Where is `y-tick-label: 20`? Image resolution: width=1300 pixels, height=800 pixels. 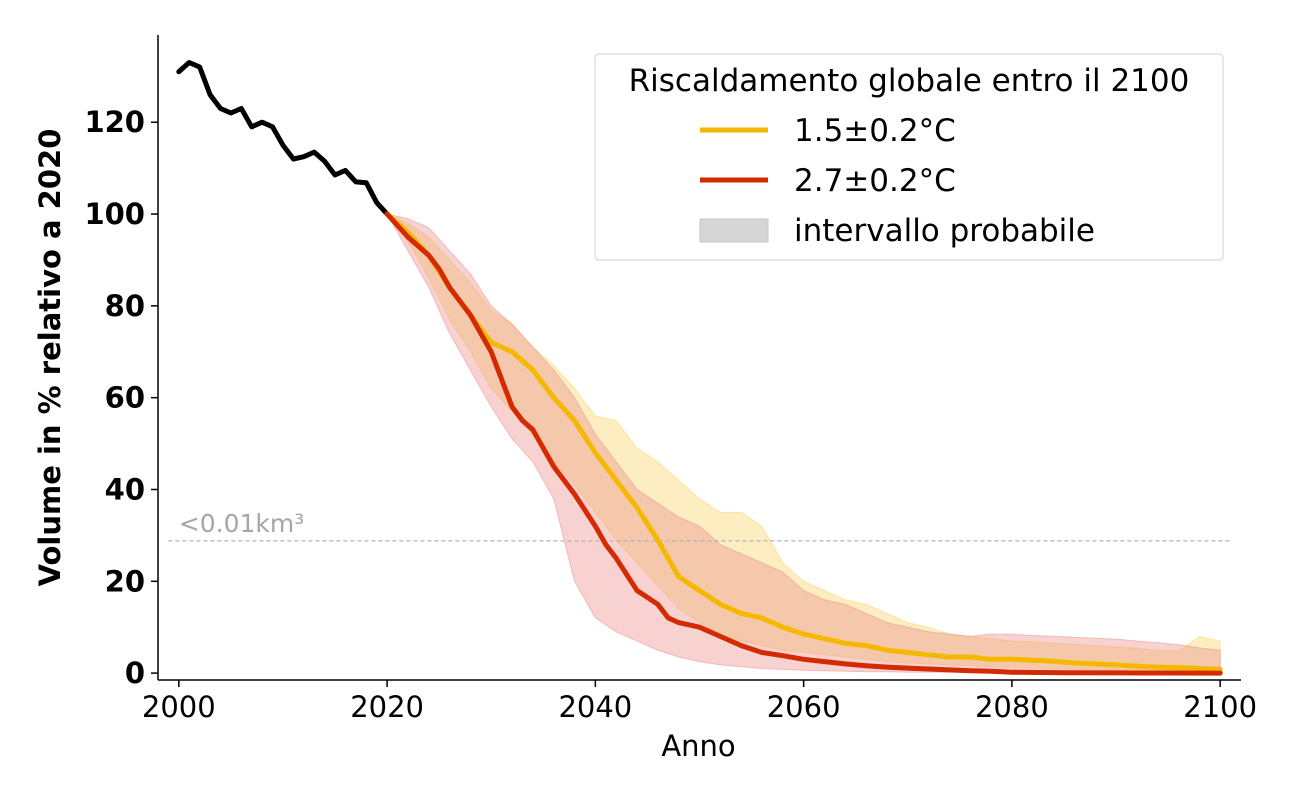
y-tick-label: 20 is located at coordinates (125, 581).